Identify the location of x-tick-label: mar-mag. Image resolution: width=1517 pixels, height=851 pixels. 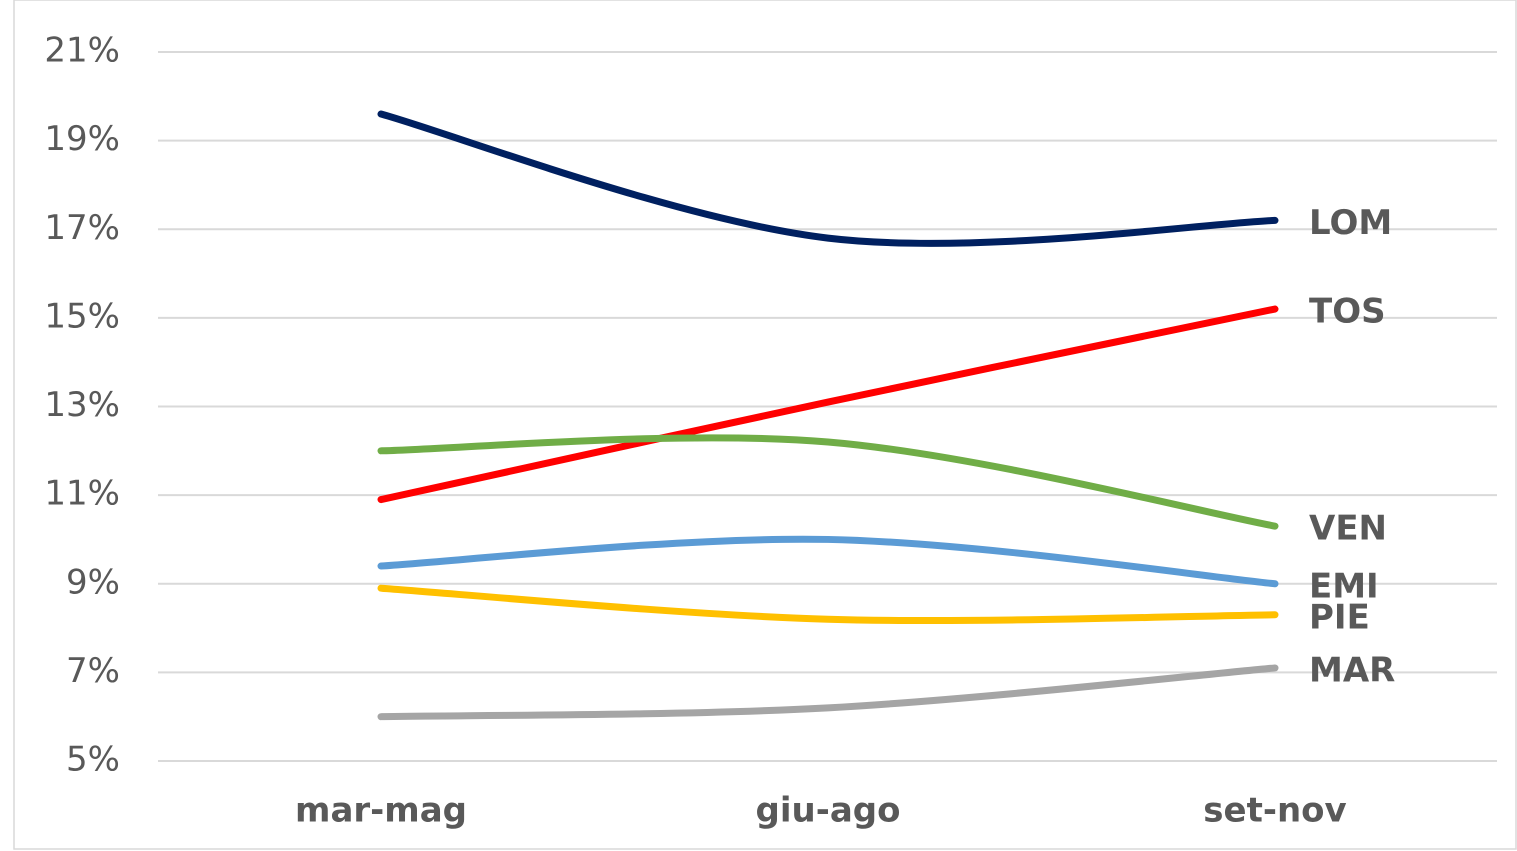
(381, 811).